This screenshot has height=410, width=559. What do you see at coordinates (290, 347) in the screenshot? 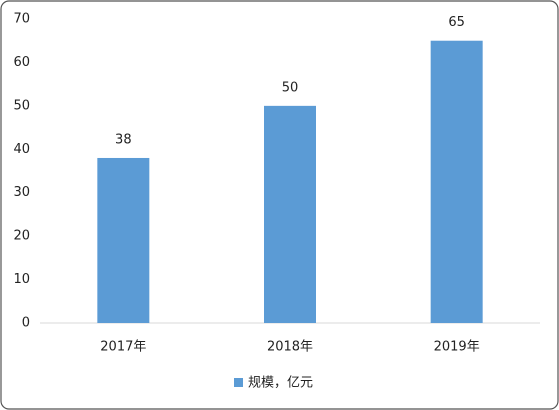
I see `x-tick-label: 2018年` at bounding box center [290, 347].